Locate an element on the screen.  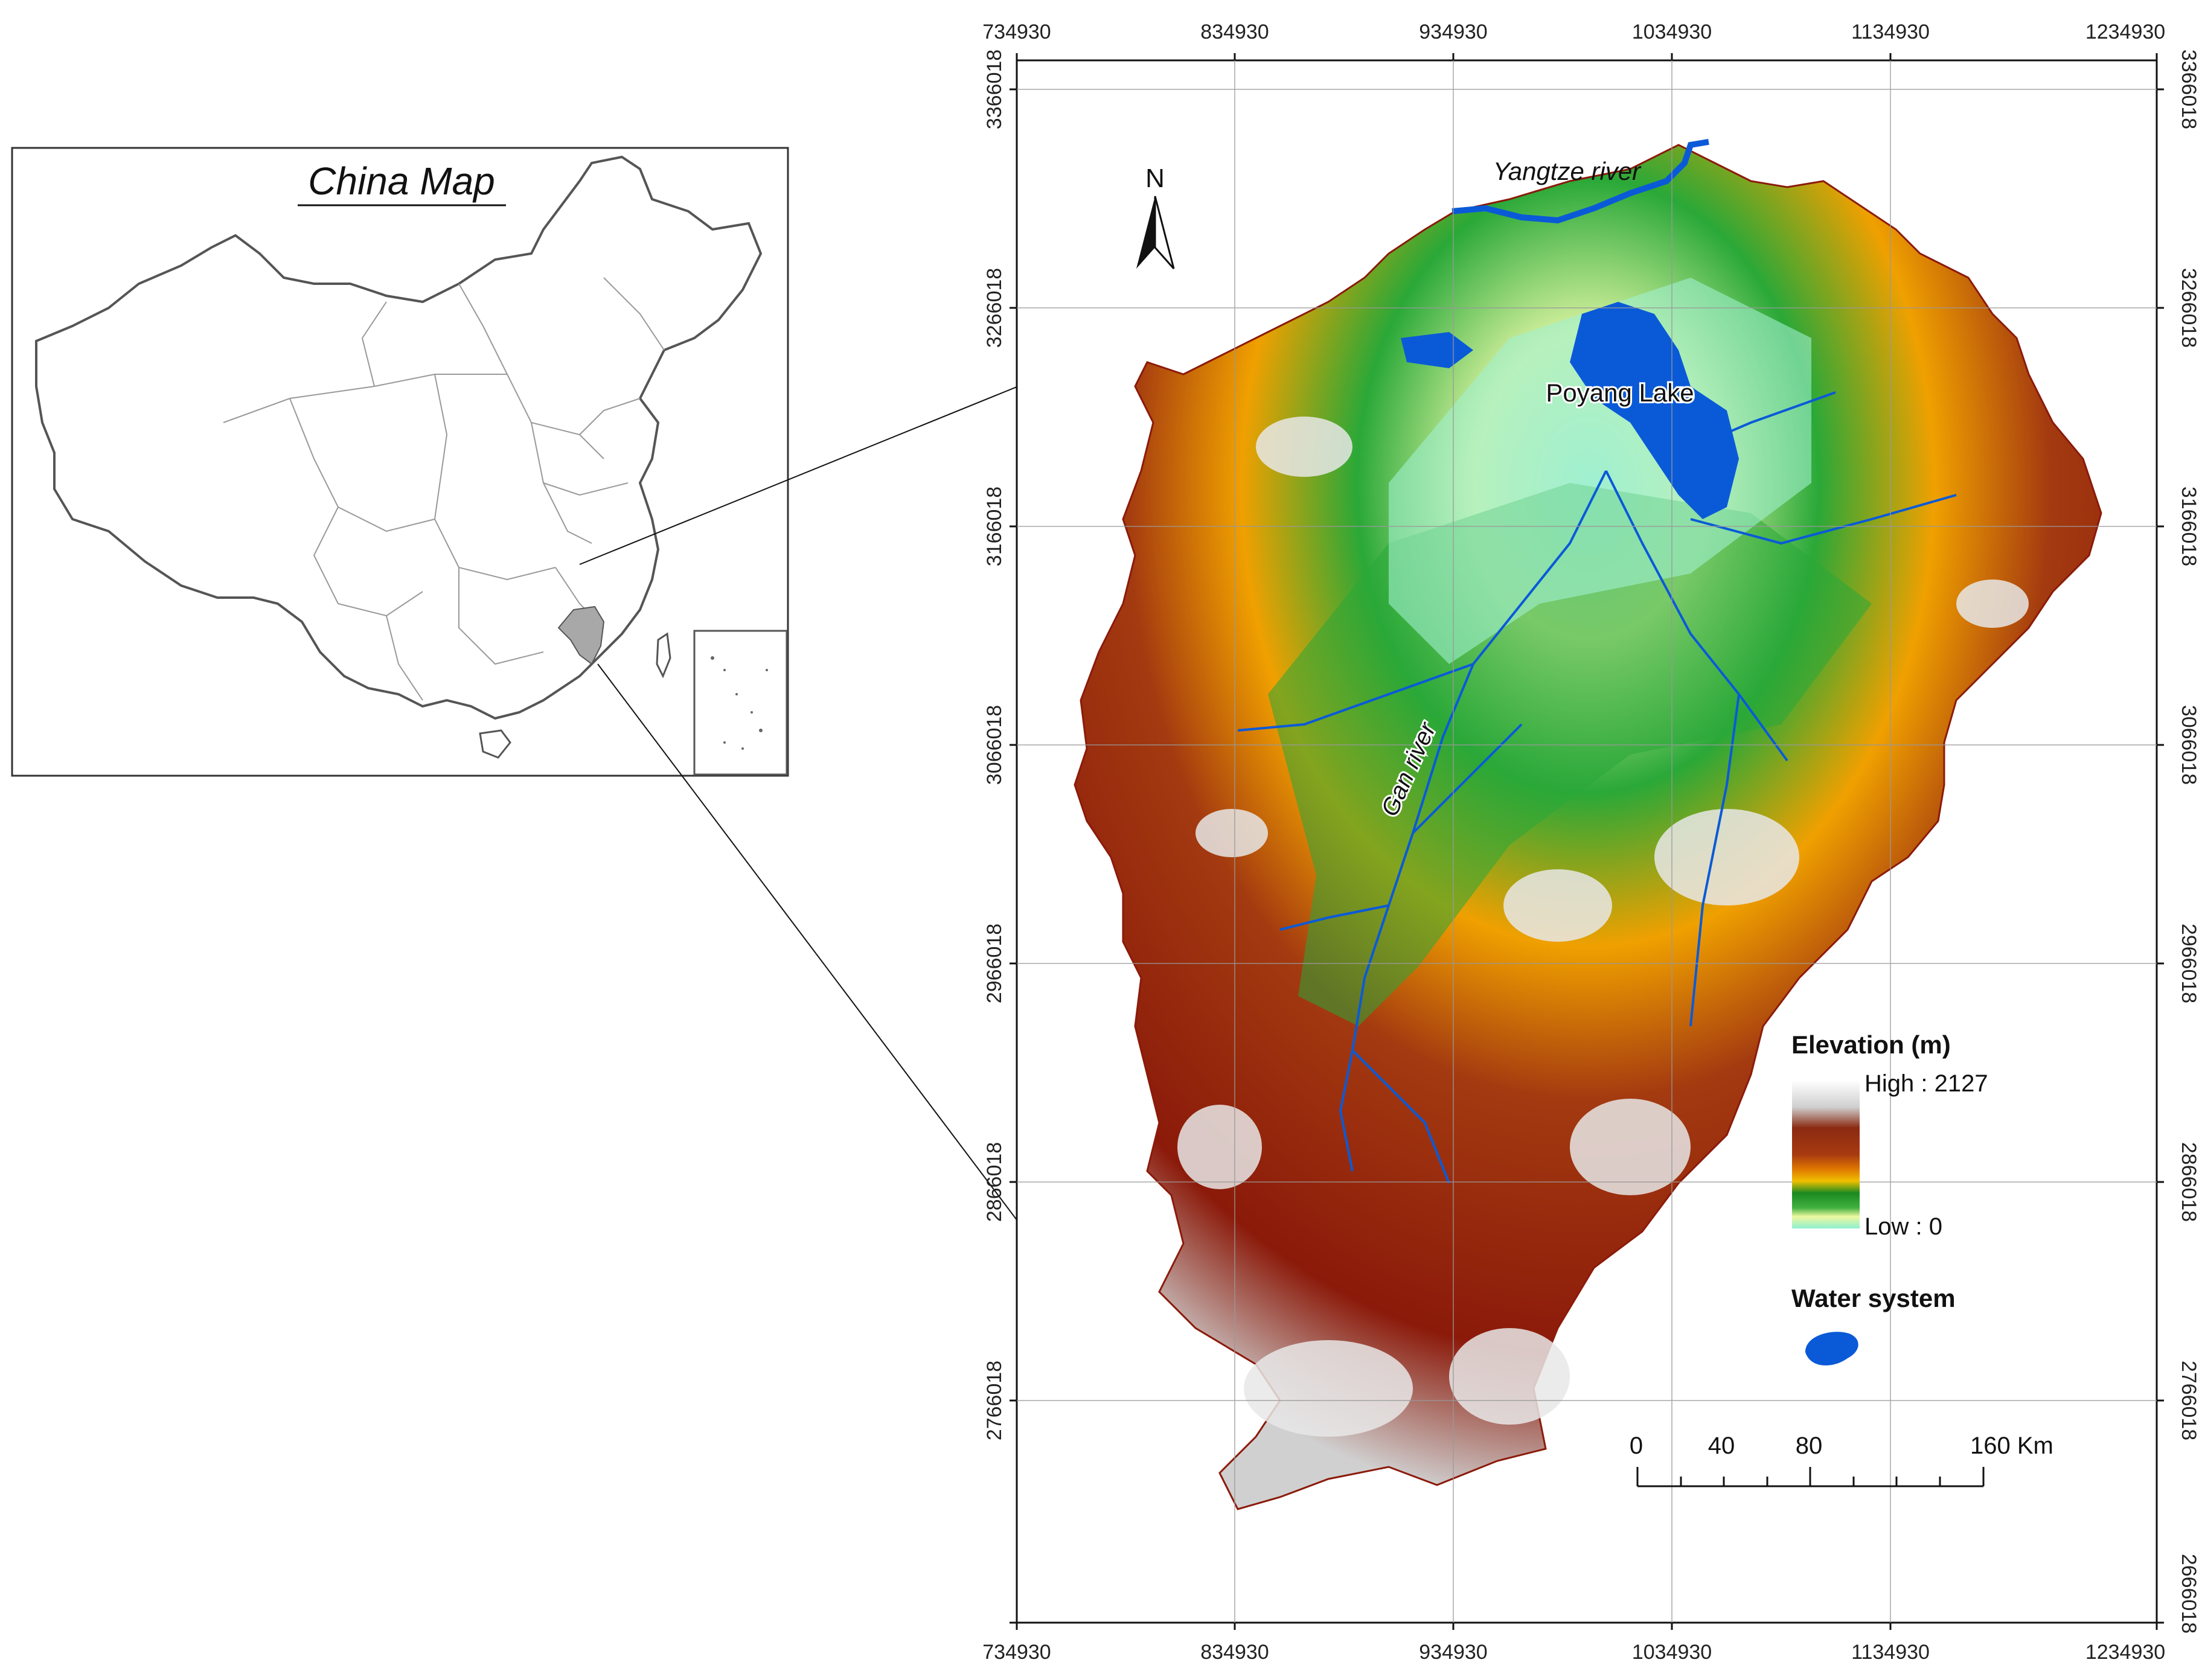
scale-label: 0 is located at coordinates (1636, 1446).